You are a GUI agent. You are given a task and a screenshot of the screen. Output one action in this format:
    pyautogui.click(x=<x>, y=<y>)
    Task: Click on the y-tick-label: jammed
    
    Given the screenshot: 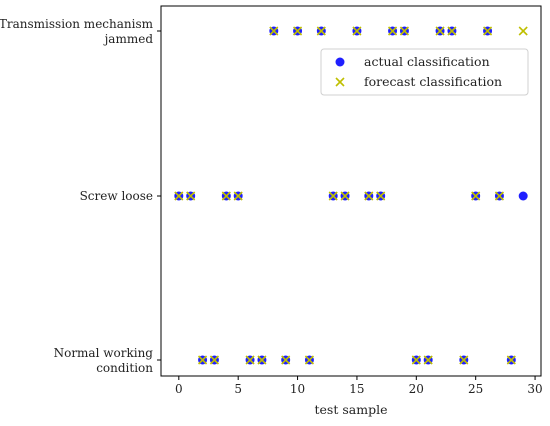 What is the action you would take?
    pyautogui.click(x=128, y=39)
    